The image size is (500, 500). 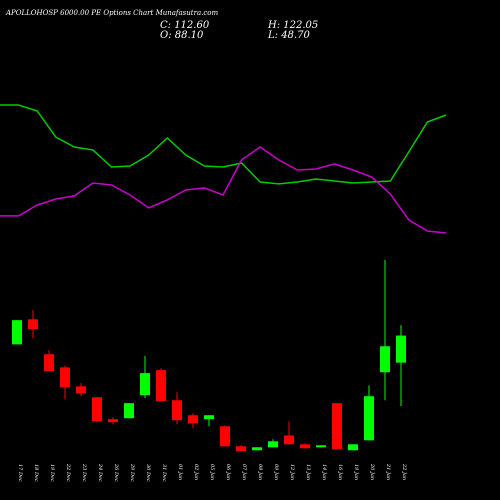 I want to click on x-tick-label: 21 Jan, so click(x=388, y=471).